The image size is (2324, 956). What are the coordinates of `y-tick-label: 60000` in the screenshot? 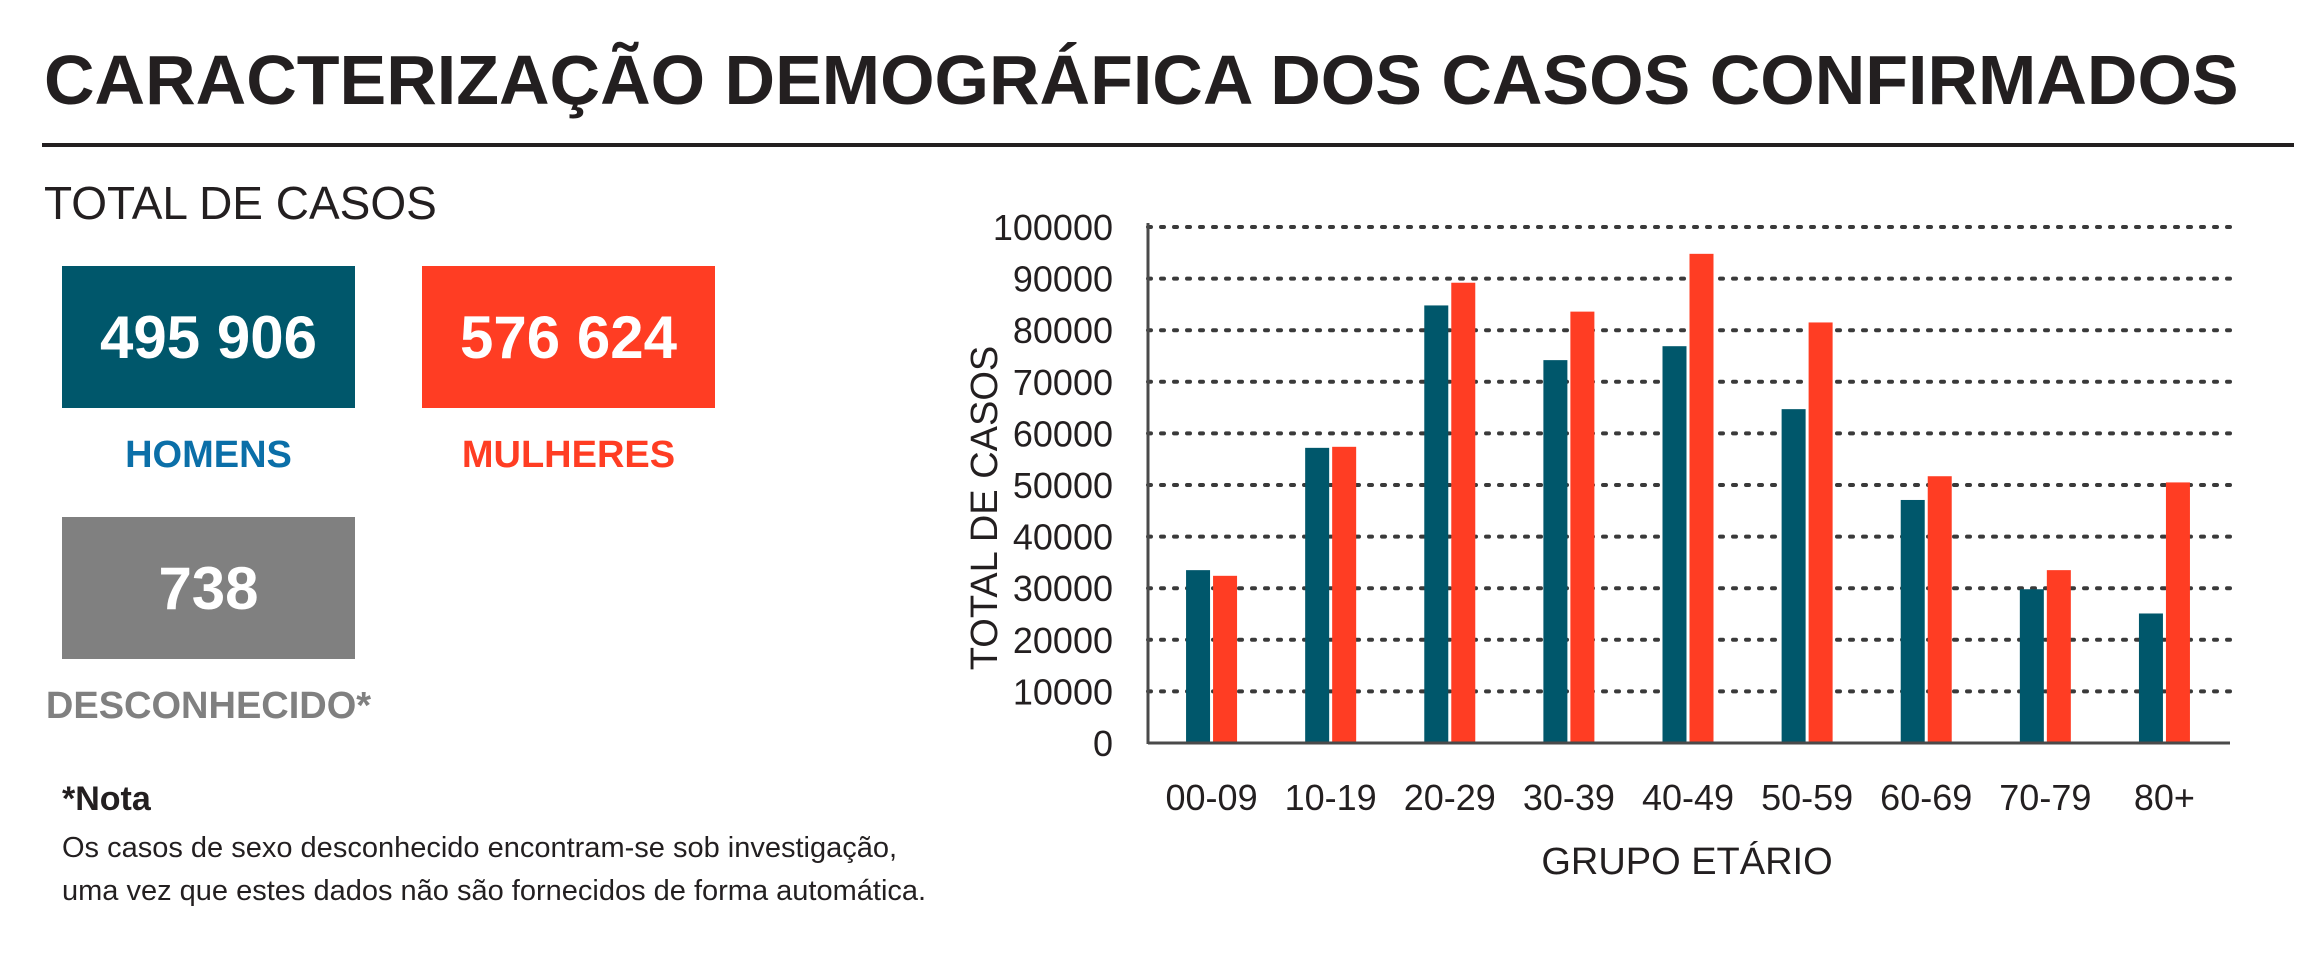 It's located at (1063, 433).